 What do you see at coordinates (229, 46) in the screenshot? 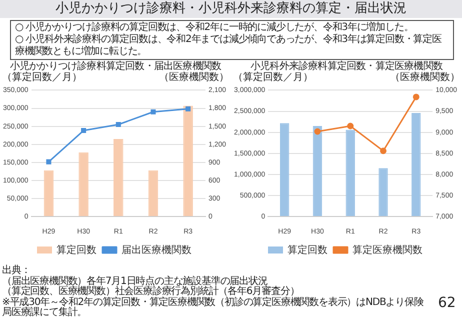
I see `text: ○ 小児科外来診療料の算定回数は、令和2年までは減少傾向であったが、令和3年は算定回数・算定医療機関数ともに増加に転じた。` at bounding box center [229, 46].